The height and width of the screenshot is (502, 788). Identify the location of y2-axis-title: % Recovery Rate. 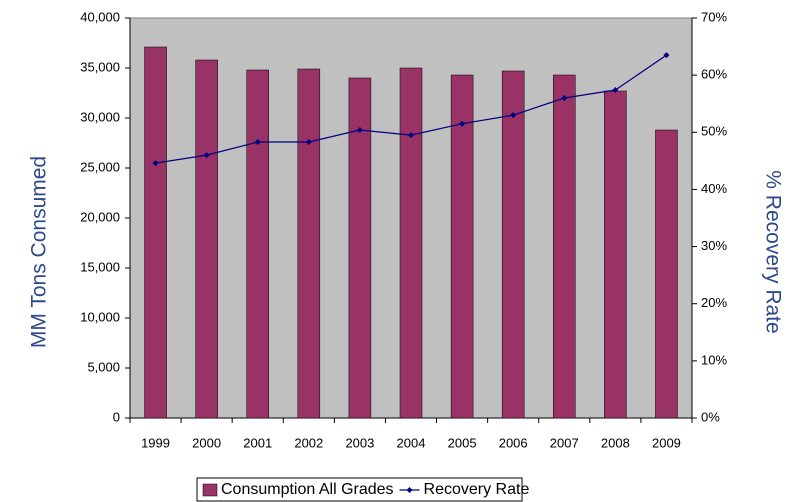
(772, 251).